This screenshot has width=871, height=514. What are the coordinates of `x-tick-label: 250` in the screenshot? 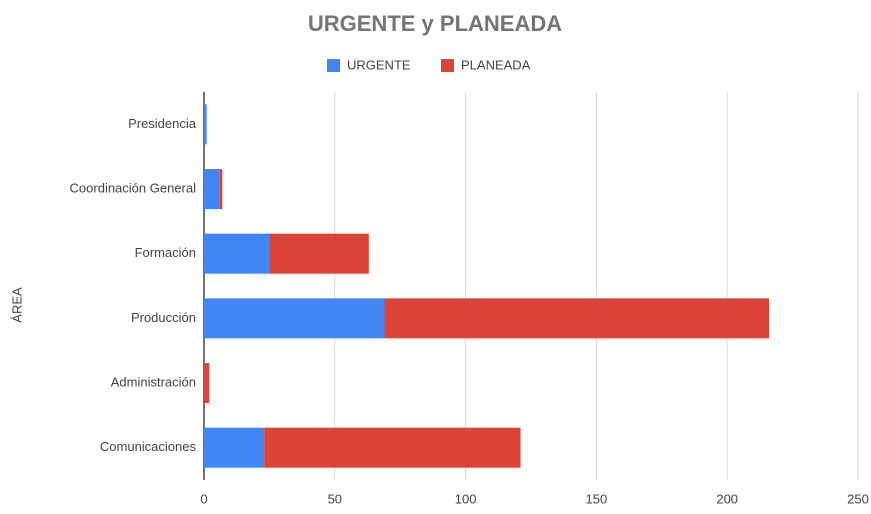 It's located at (858, 498).